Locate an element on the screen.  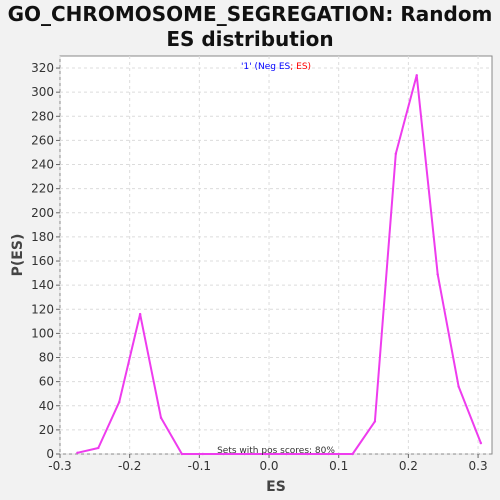
y-tick-label: 100 is located at coordinates (42, 333).